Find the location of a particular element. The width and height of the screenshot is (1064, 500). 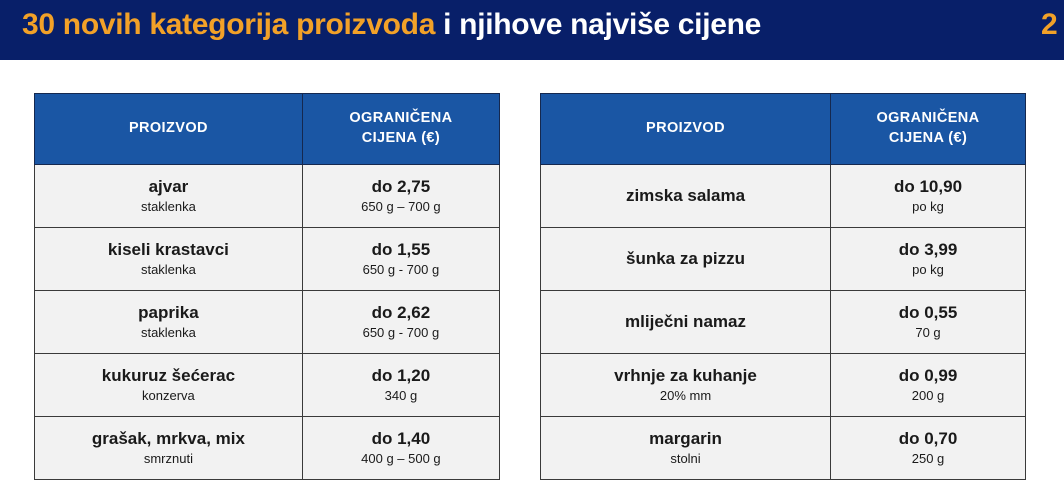

price-cell: do 0,99 200 g is located at coordinates (928, 385).